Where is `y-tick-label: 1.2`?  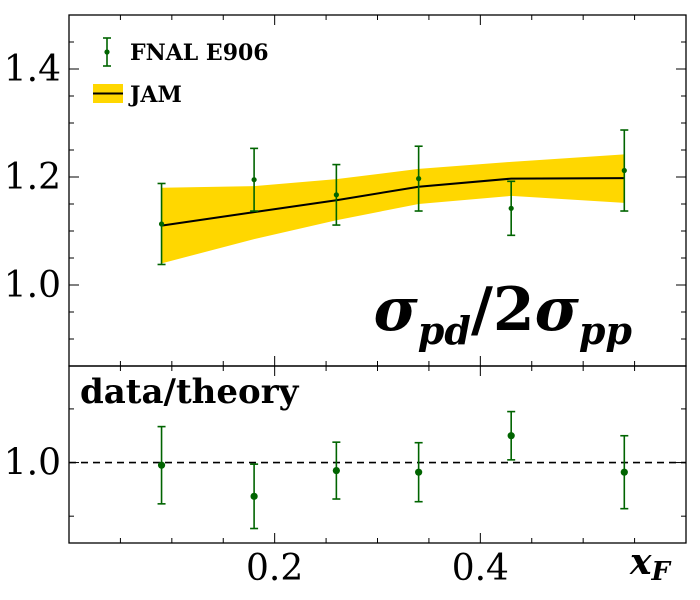
y-tick-label: 1.2 is located at coordinates (32, 177).